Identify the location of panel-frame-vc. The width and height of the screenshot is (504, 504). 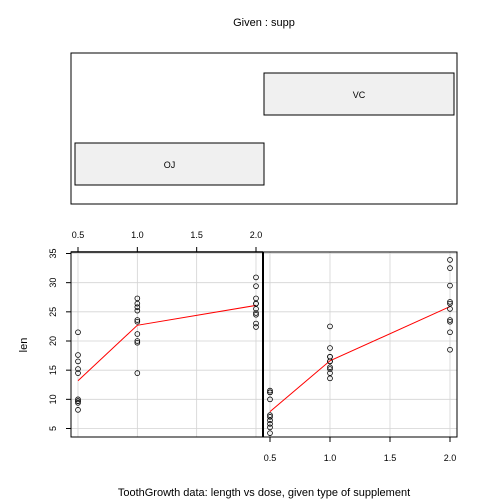
(360, 344).